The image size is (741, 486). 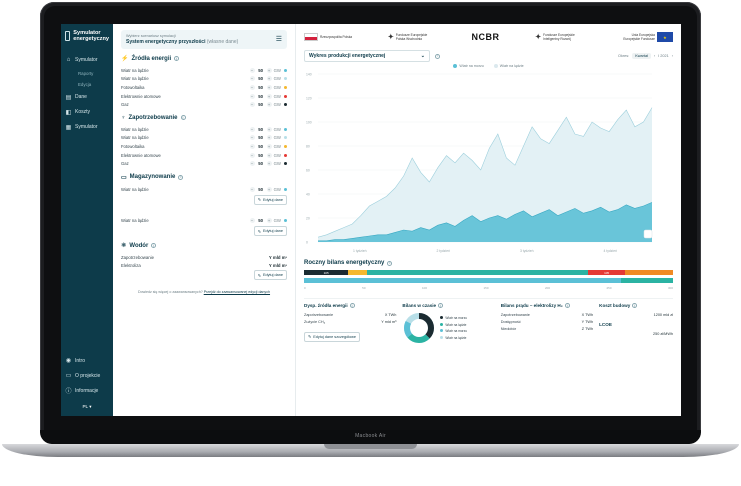 I want to click on next-icon: ›, so click(x=672, y=56).